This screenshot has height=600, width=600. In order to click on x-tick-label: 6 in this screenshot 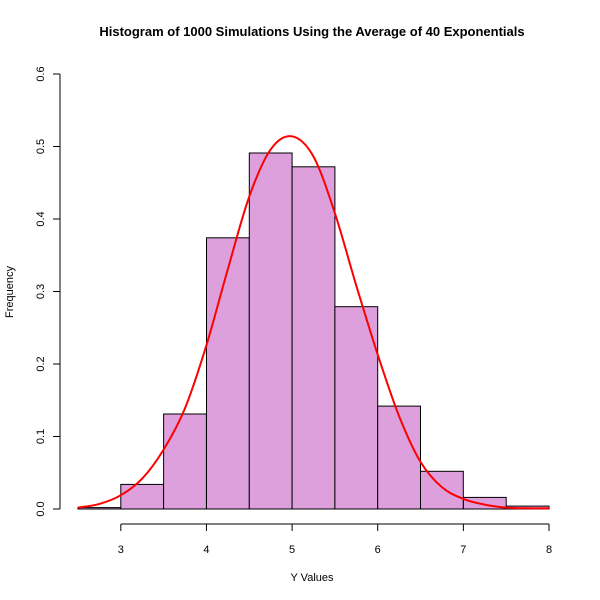, I will do `click(378, 550)`.